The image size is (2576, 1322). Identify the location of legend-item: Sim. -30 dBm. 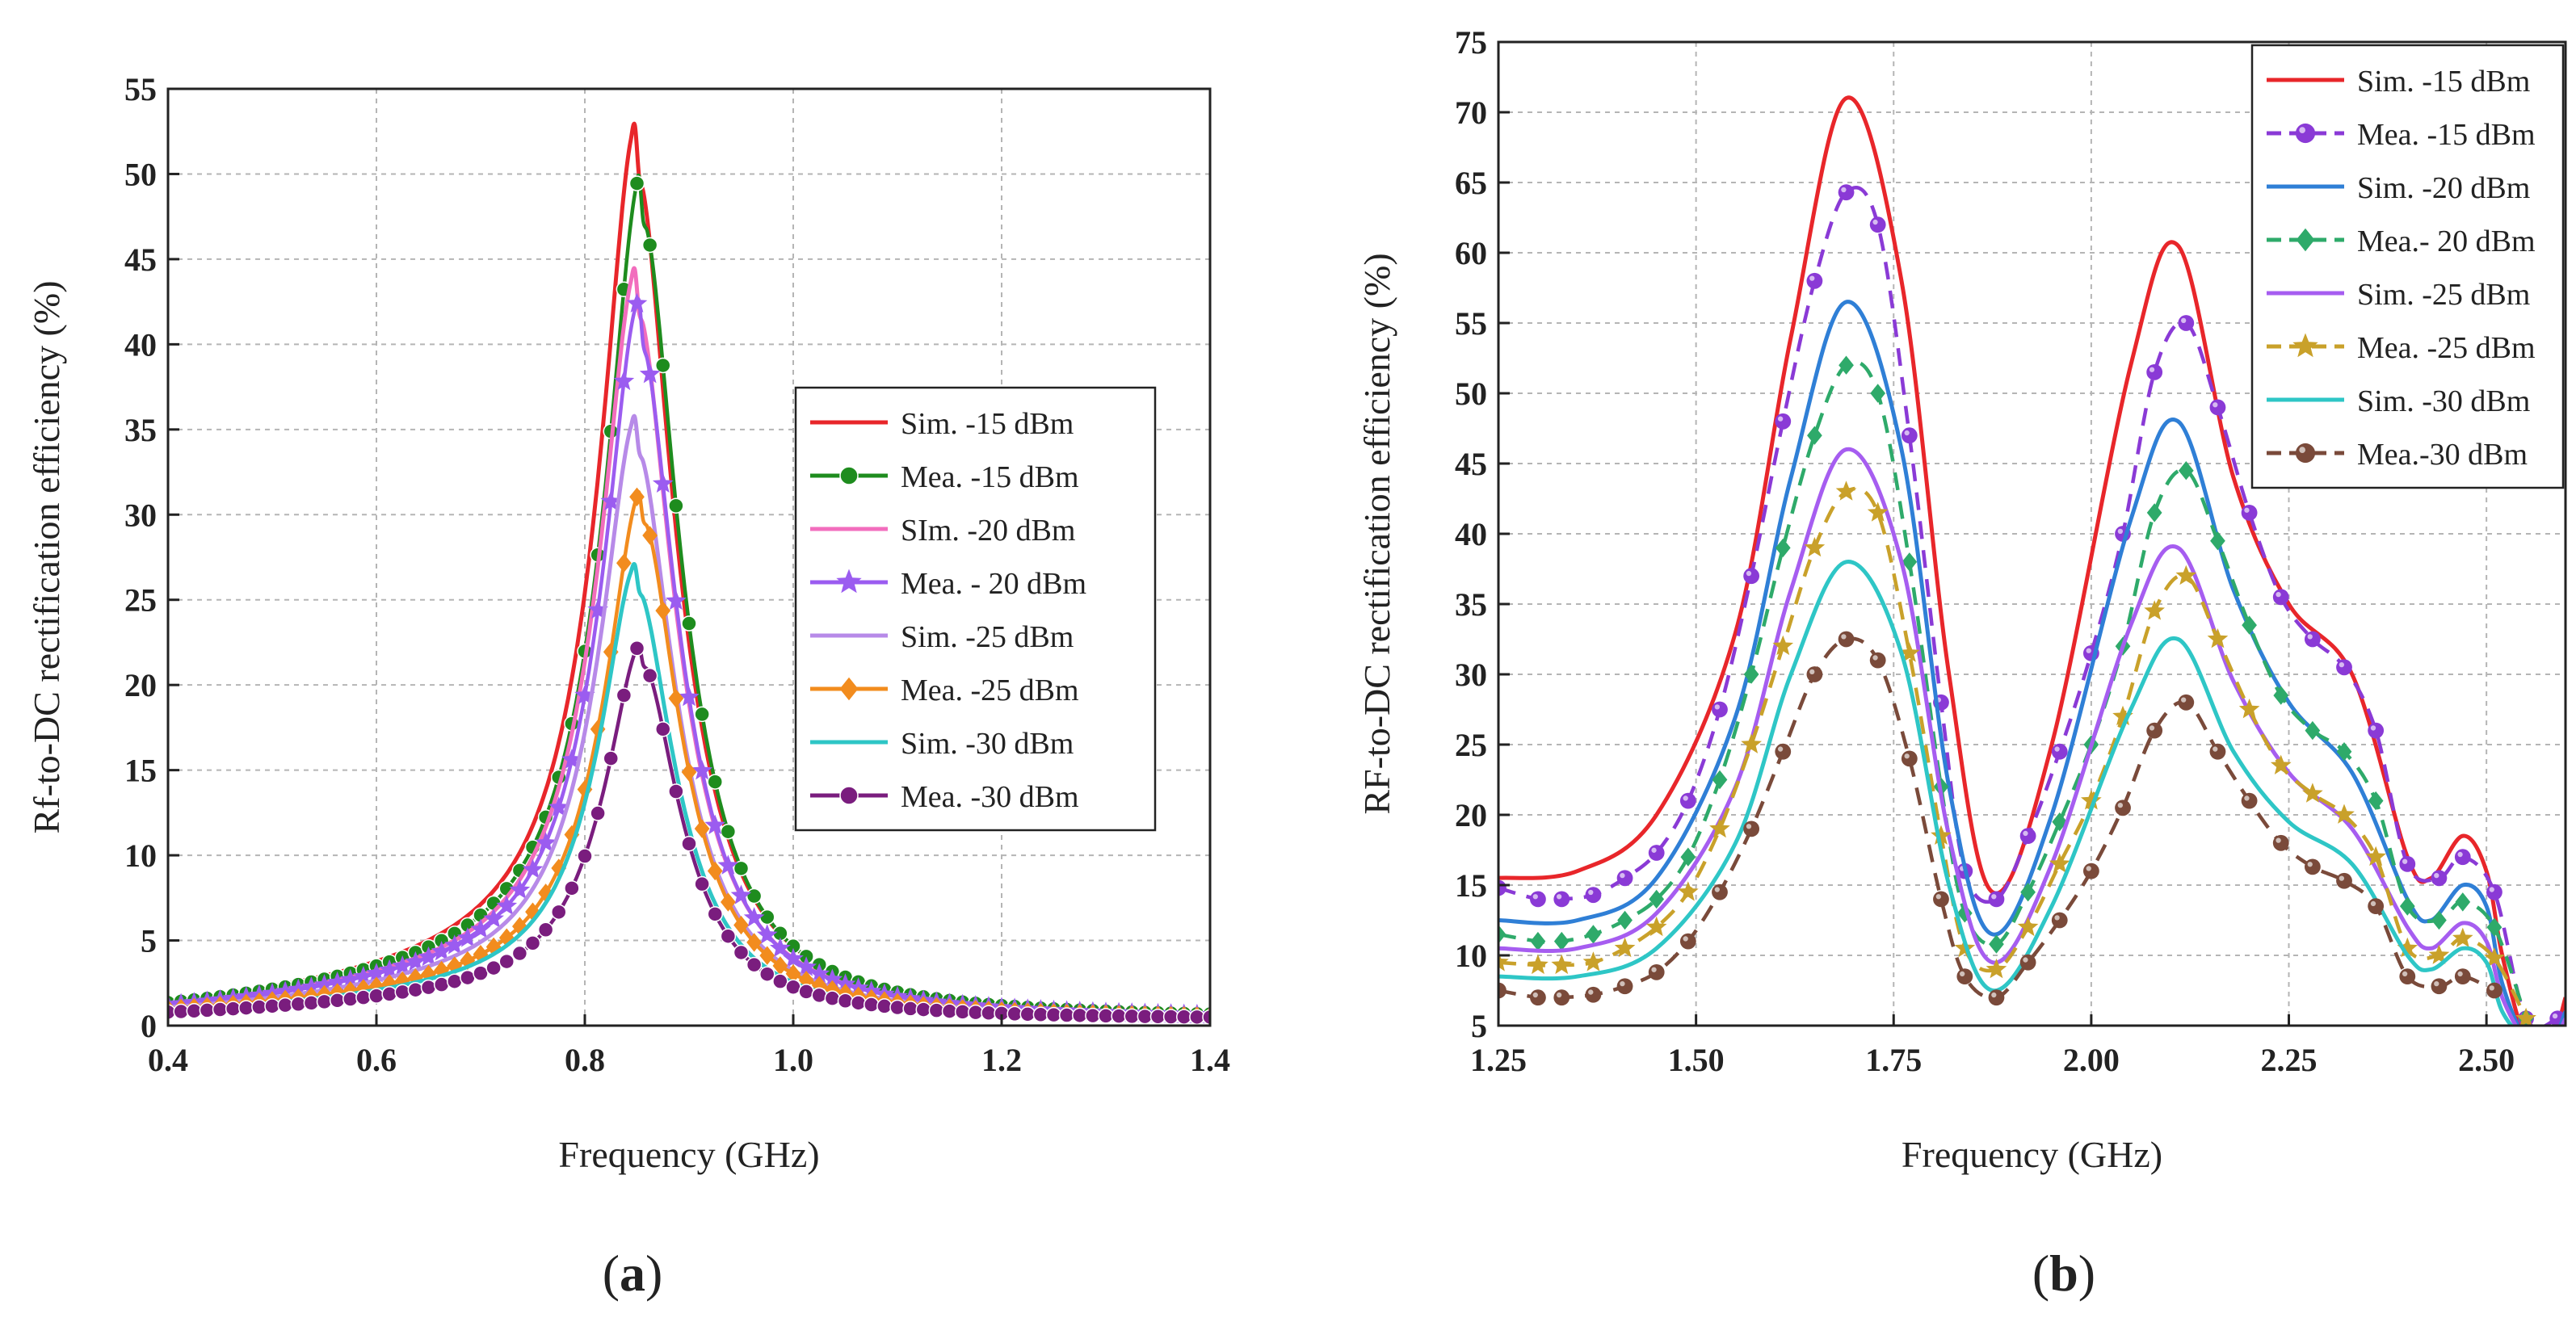
(2398, 401).